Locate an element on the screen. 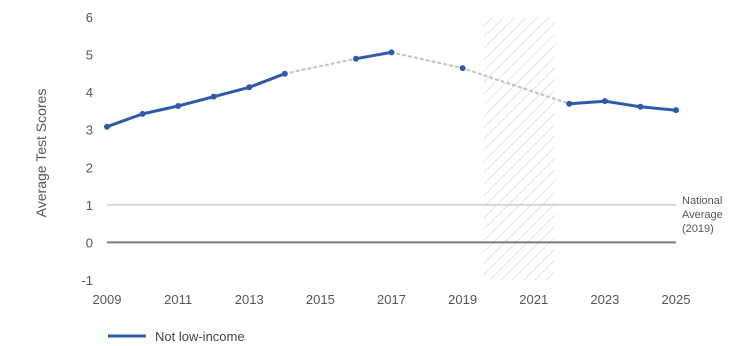  national-average-label-line: Average is located at coordinates (702, 215).